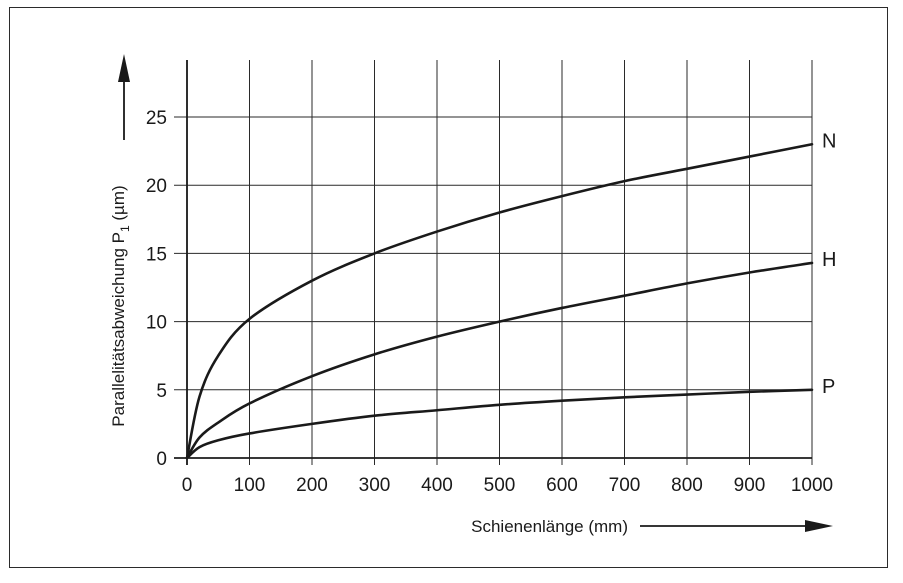 The image size is (903, 583). What do you see at coordinates (750, 485) in the screenshot?
I see `x-tick-label-900: 900` at bounding box center [750, 485].